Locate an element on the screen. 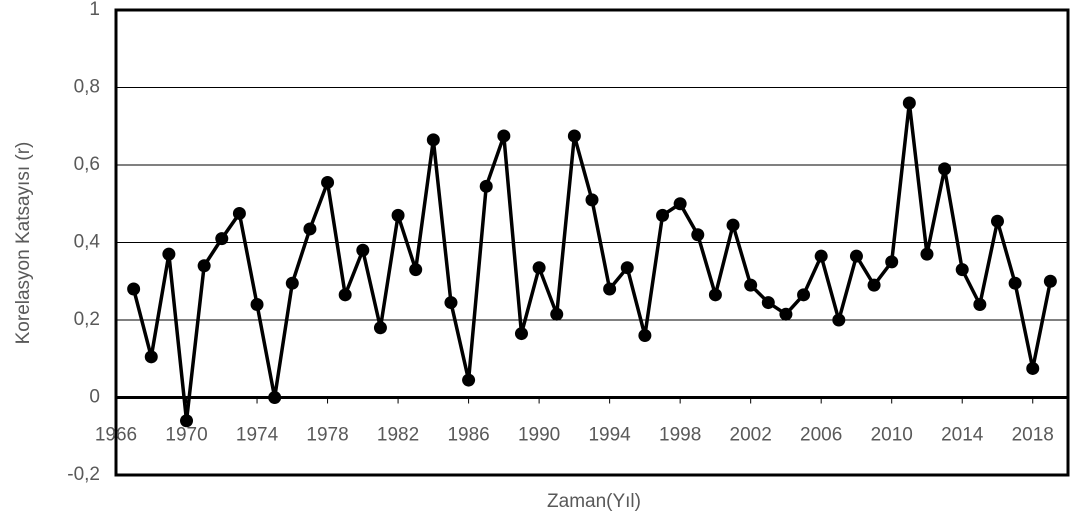 The height and width of the screenshot is (525, 1071). x-tick-label: 1970 is located at coordinates (186, 435).